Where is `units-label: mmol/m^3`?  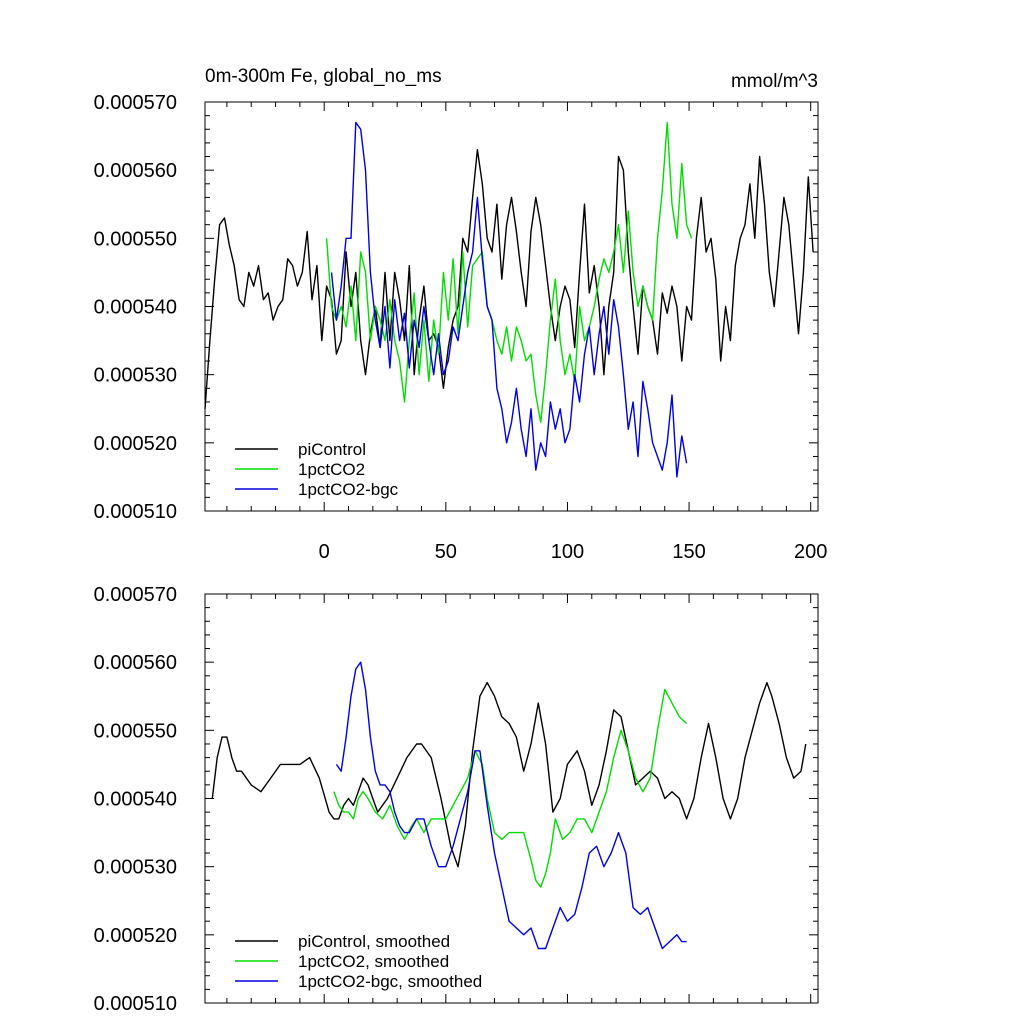 units-label: mmol/m^3 is located at coordinates (774, 81).